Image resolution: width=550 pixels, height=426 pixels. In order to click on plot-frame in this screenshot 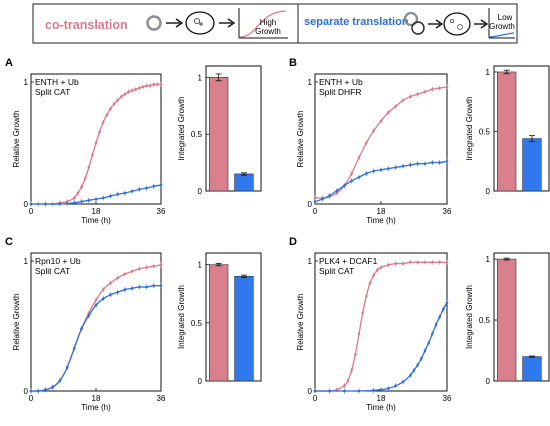, I will do `click(381, 322)`.